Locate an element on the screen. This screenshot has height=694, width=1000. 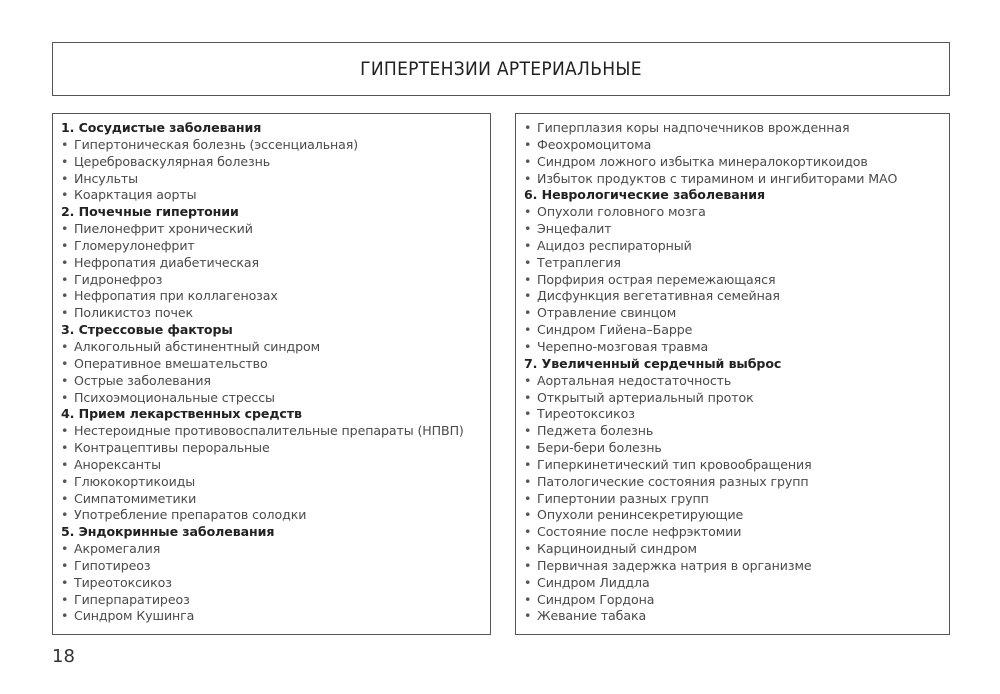
list-item: • Нефропатия при коллагенозах is located at coordinates (273, 296).